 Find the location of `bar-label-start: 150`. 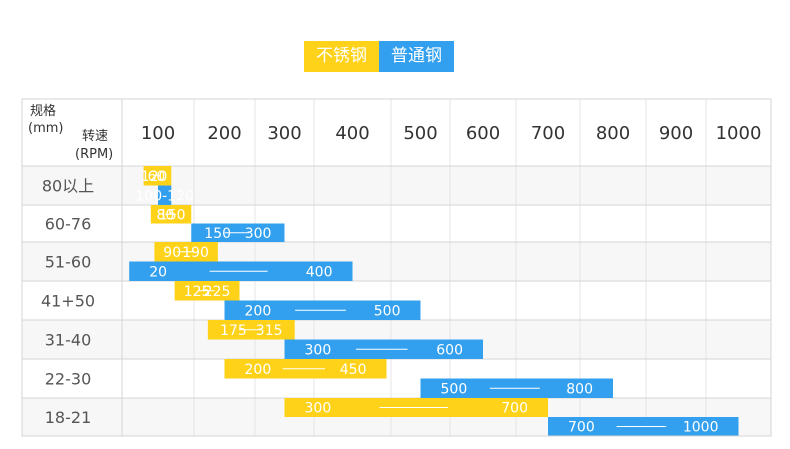

bar-label-start: 150 is located at coordinates (217, 234).